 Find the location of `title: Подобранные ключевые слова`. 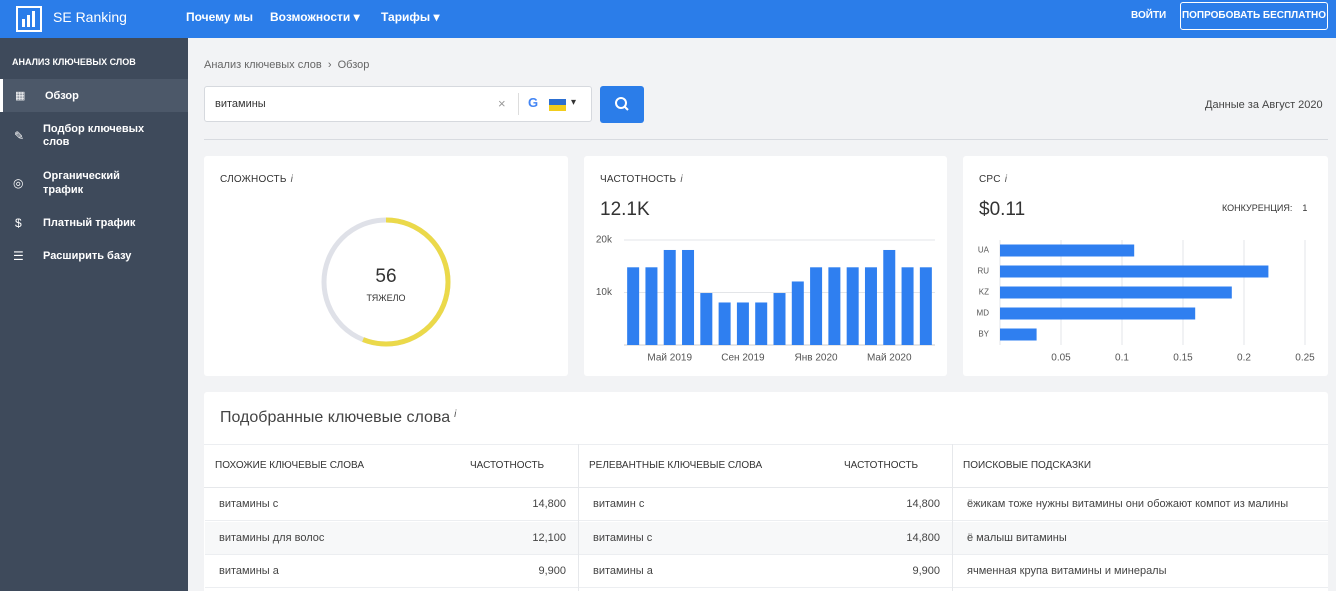

title: Подобранные ключевые слова is located at coordinates (335, 417).